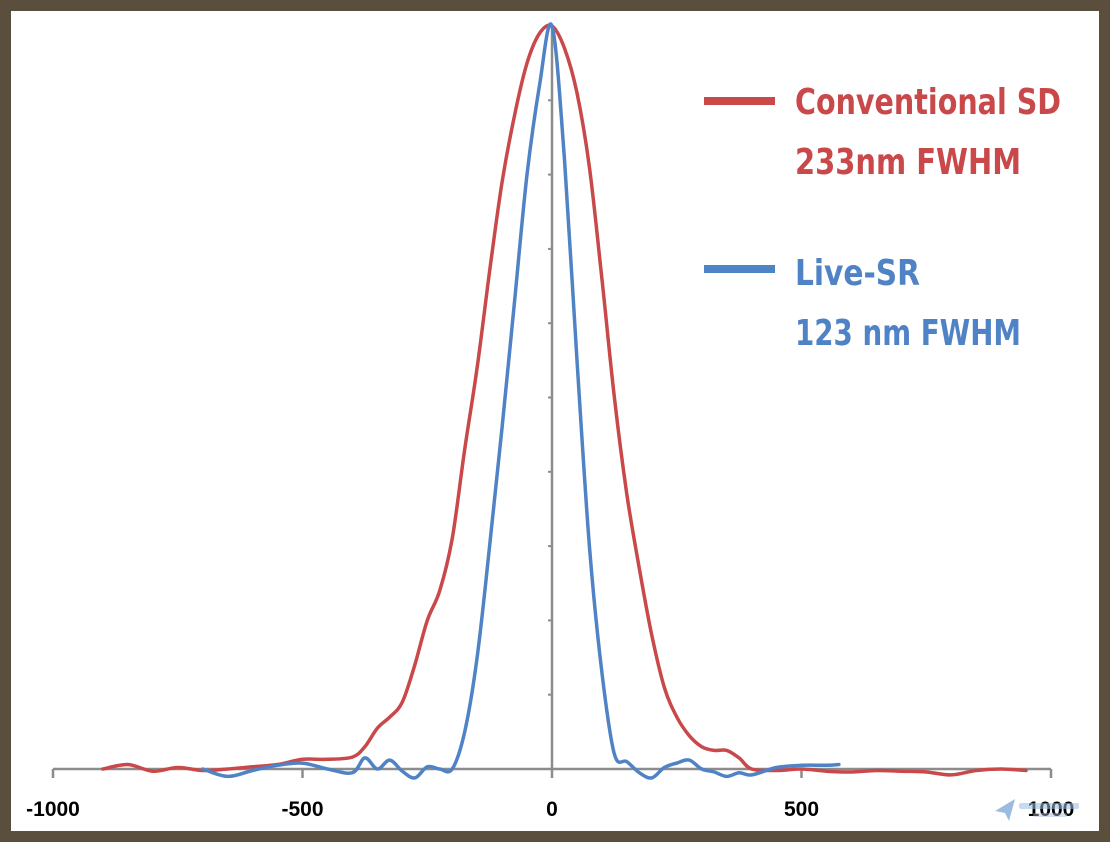  What do you see at coordinates (302, 809) in the screenshot?
I see `x-tick-label: -500` at bounding box center [302, 809].